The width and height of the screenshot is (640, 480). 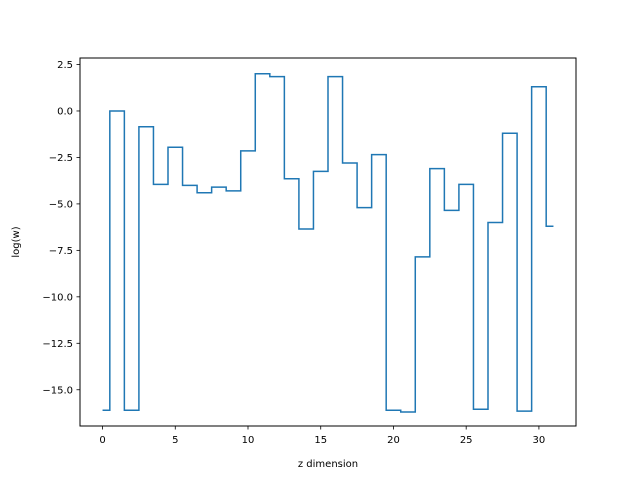 What do you see at coordinates (57, 297) in the screenshot?
I see `y-tick-label: −10.0` at bounding box center [57, 297].